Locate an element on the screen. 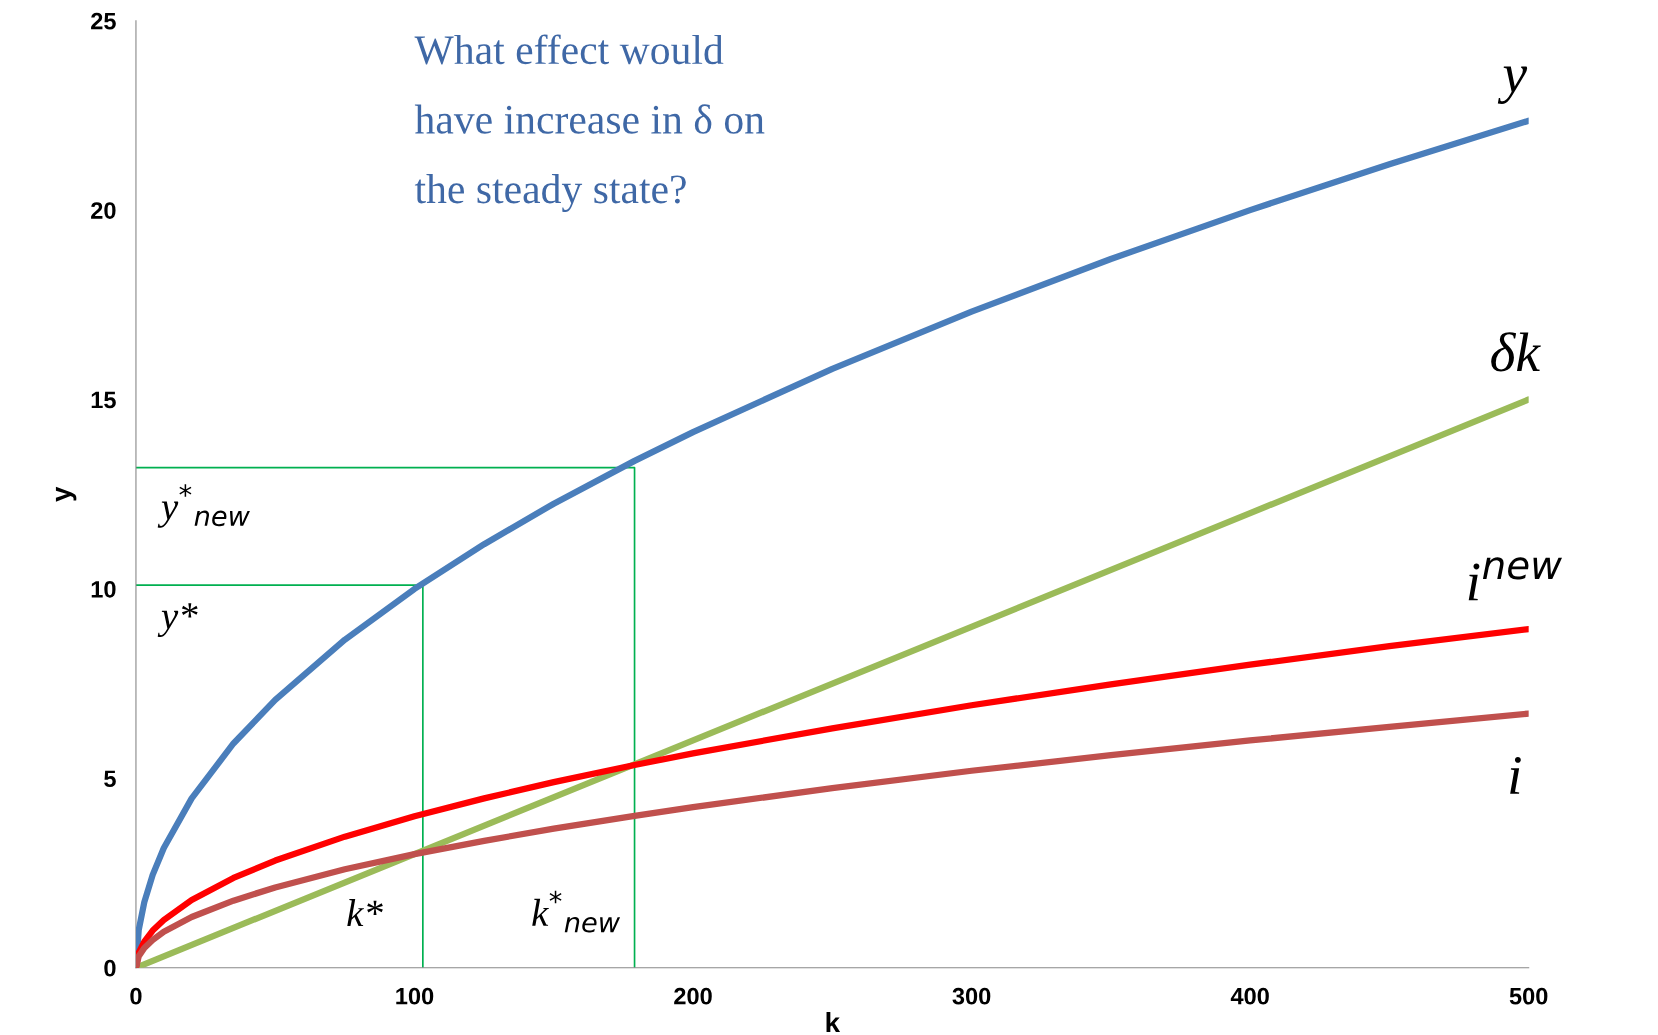 This screenshot has height=1035, width=1658. y-tick-label: 15 is located at coordinates (103, 400).